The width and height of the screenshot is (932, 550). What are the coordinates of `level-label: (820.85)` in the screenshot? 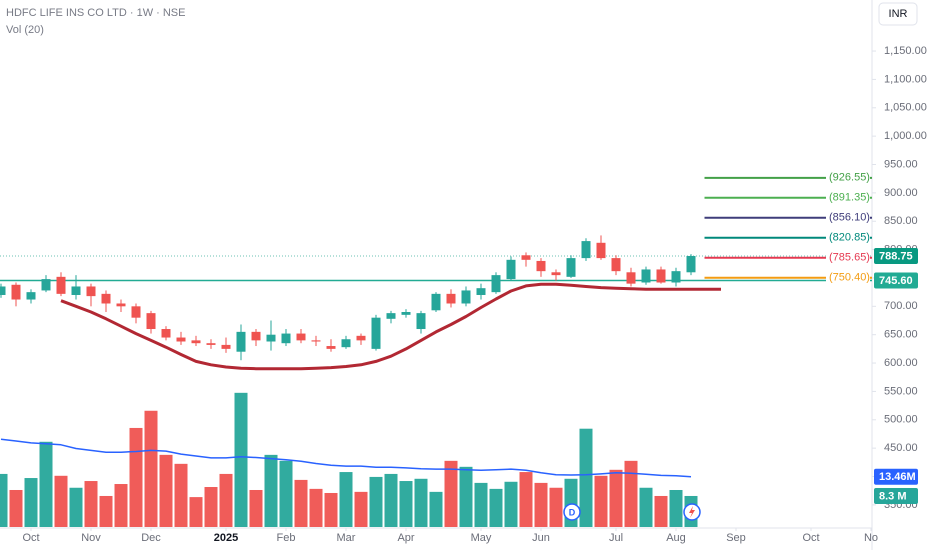 It's located at (849, 238).